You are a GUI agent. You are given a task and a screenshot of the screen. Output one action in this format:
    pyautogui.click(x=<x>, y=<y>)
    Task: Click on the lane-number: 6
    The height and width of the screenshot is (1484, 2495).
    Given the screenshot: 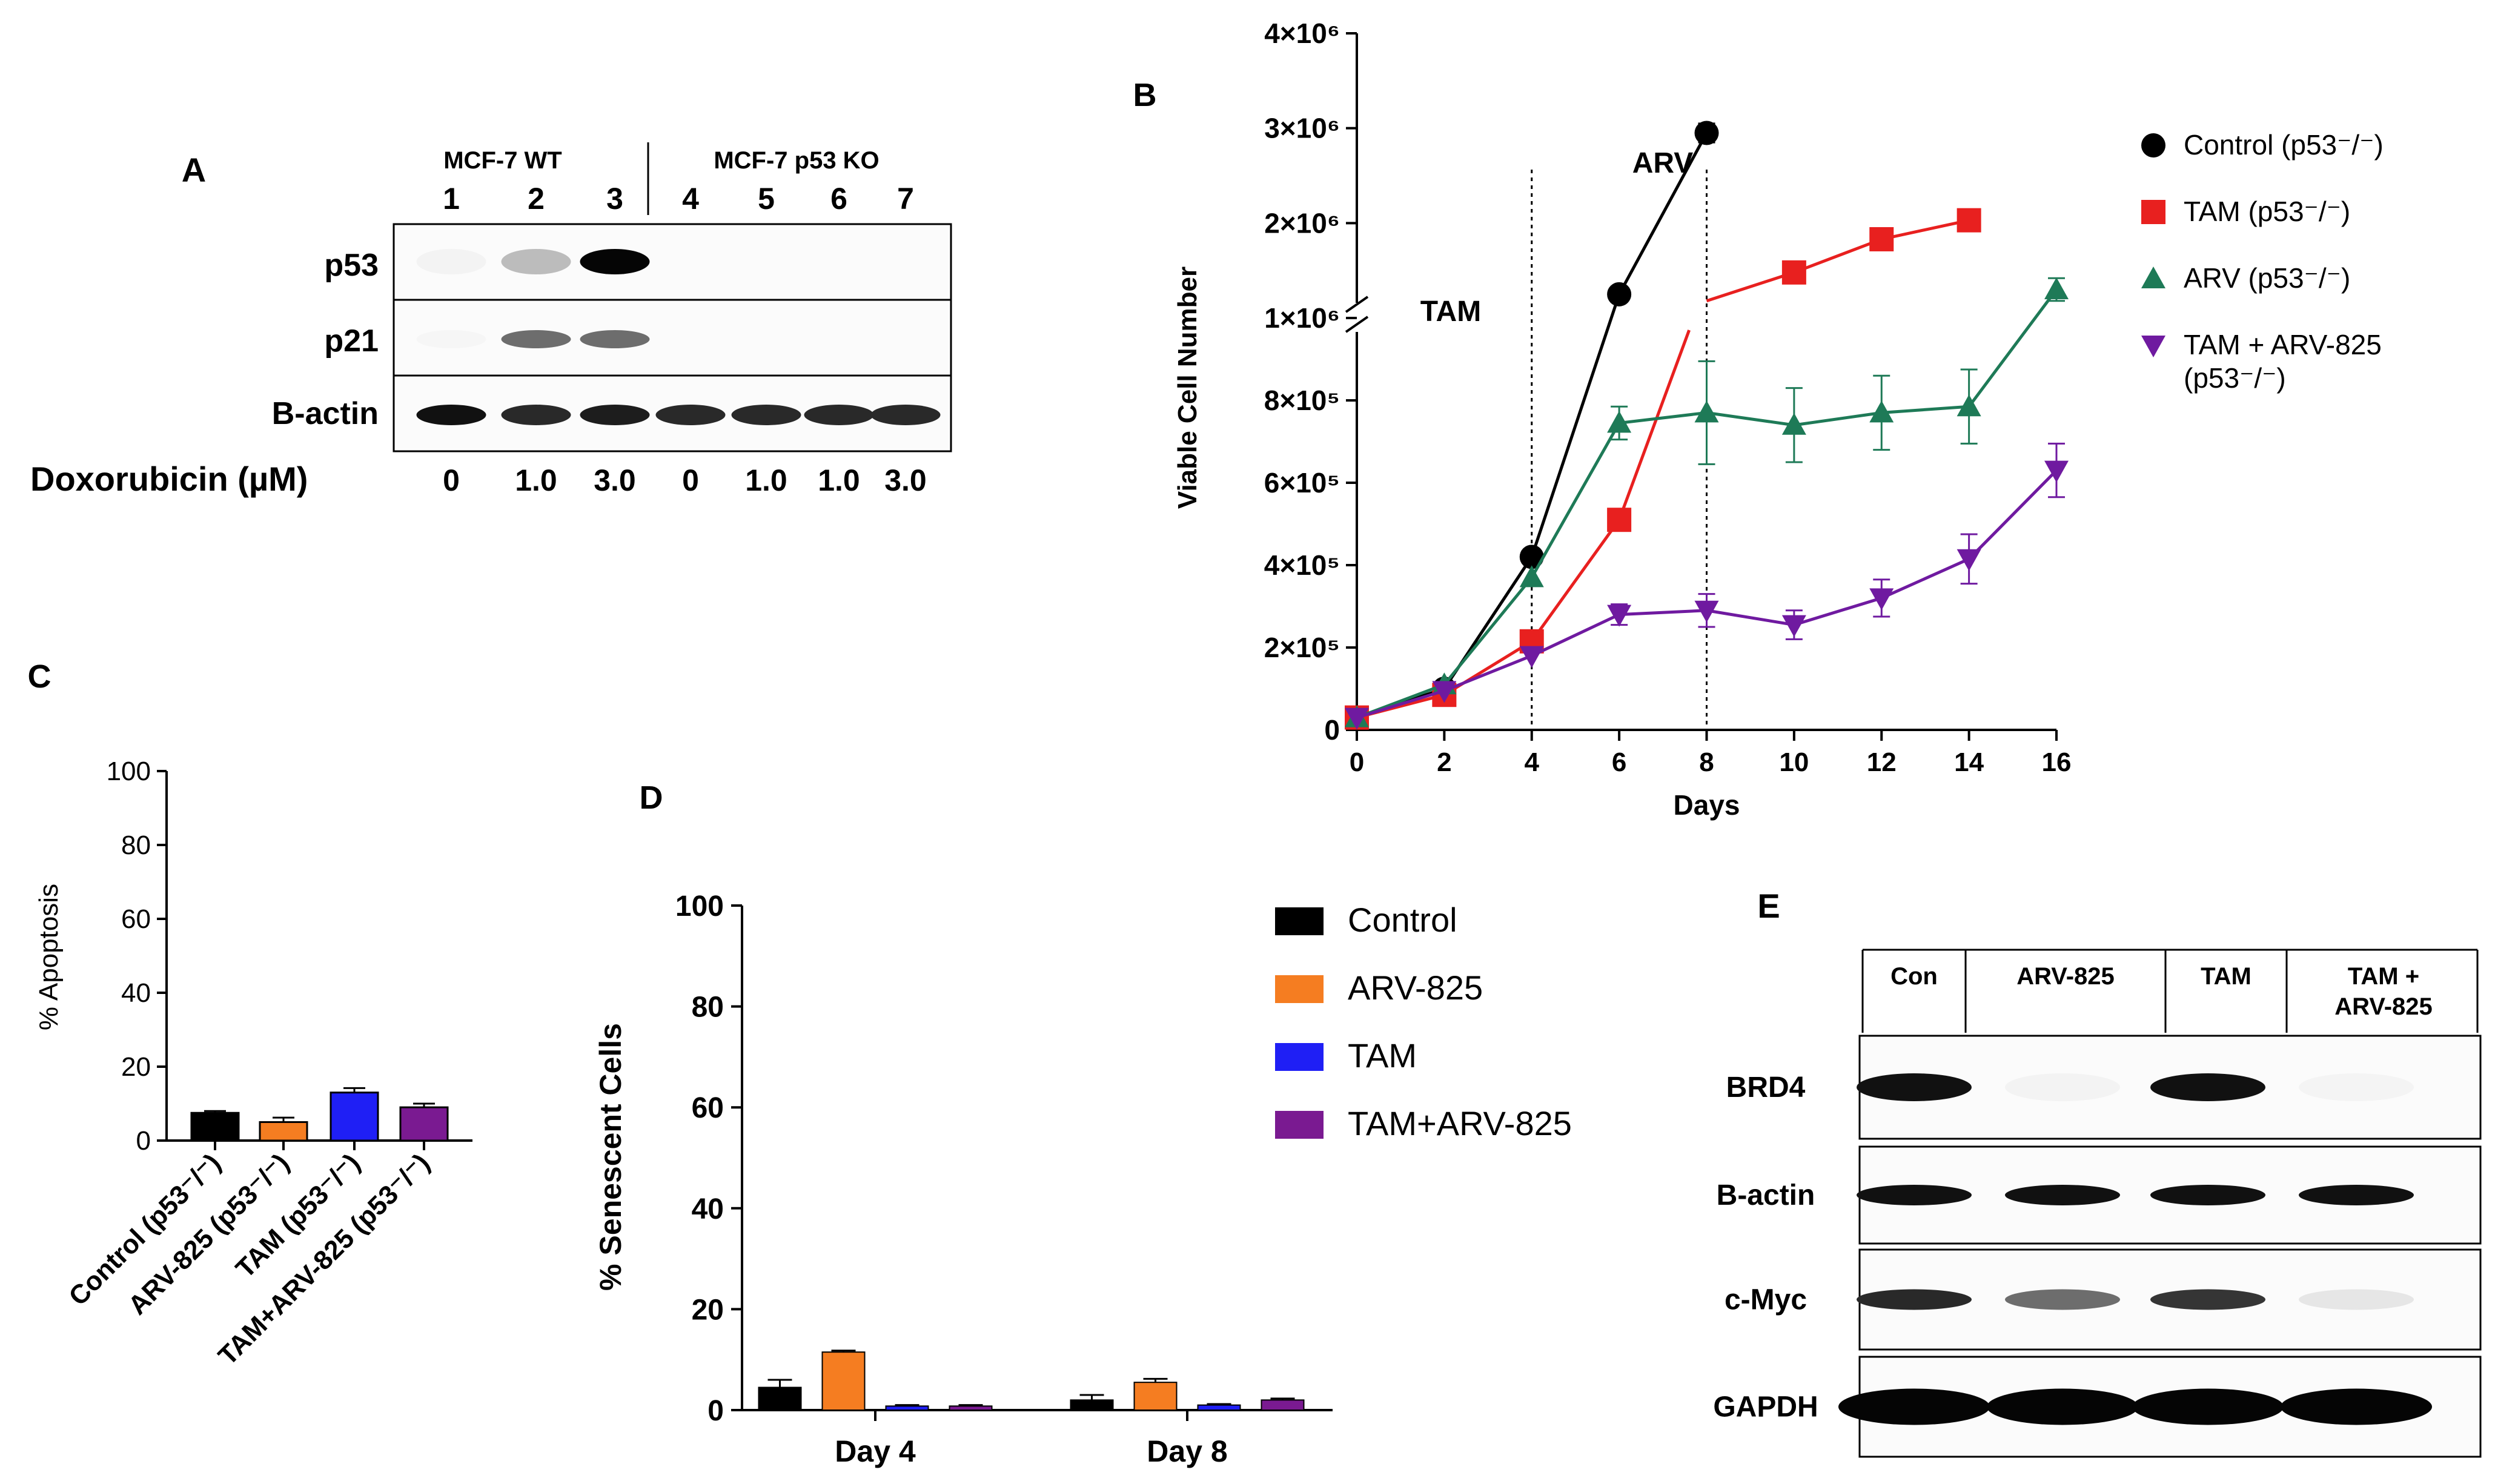 What is the action you would take?
    pyautogui.click(x=839, y=199)
    